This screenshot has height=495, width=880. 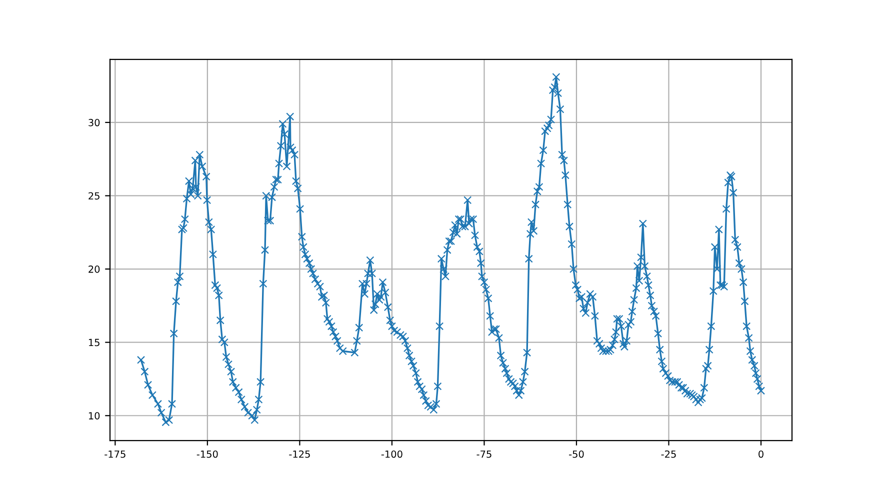 I want to click on x-tick-label: -75, so click(x=484, y=454).